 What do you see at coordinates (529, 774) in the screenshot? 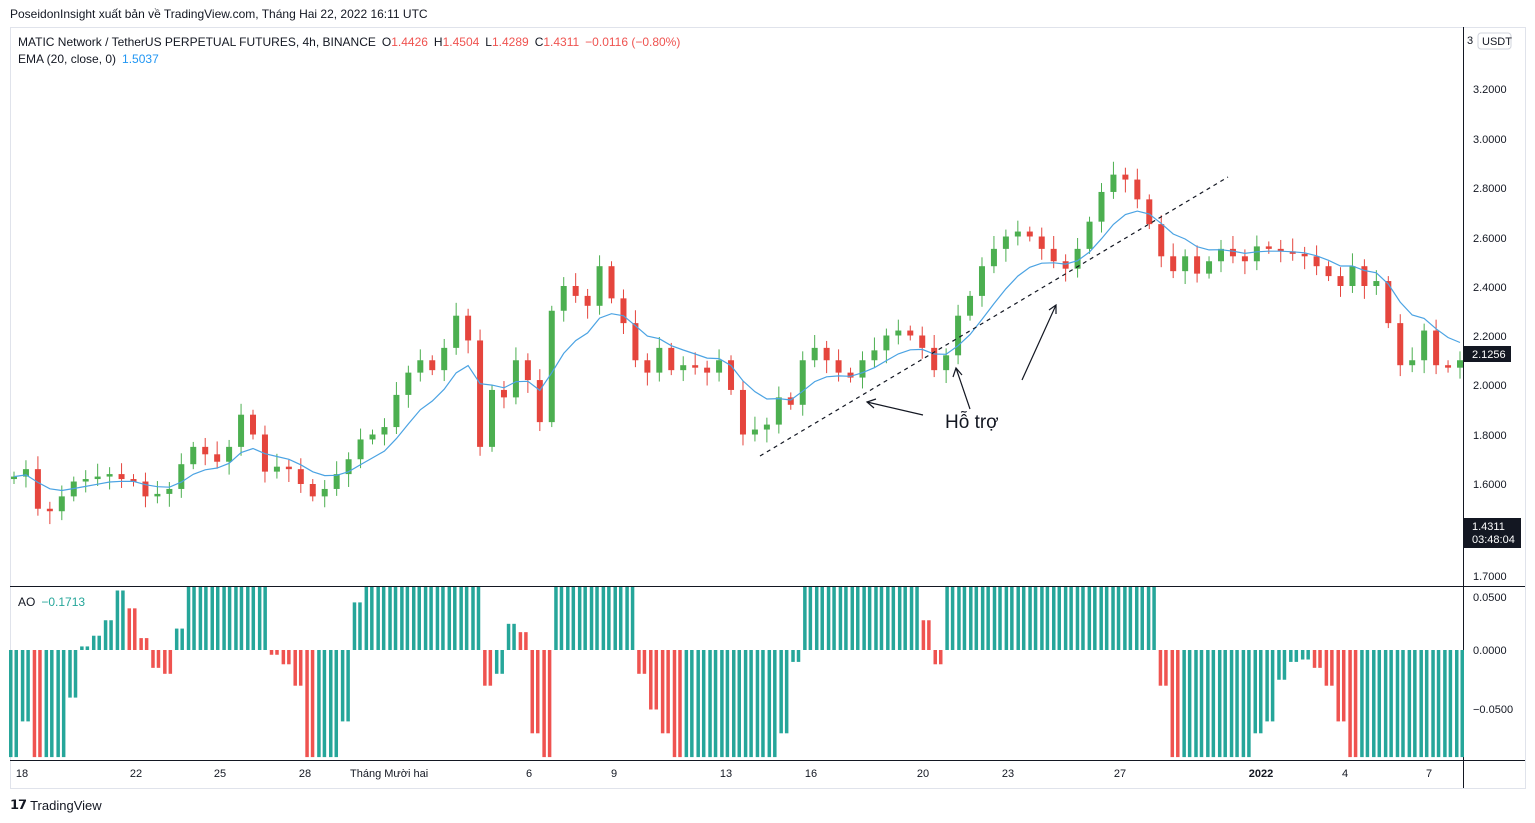
I see `time-tick: 6` at bounding box center [529, 774].